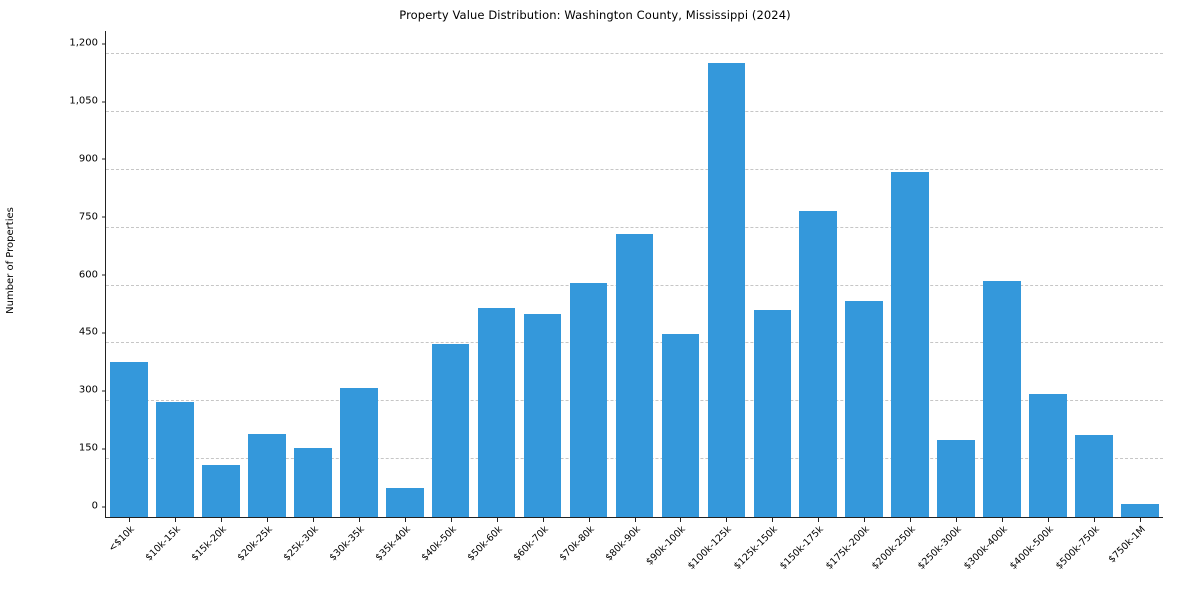 The width and height of the screenshot is (1190, 590). Describe the element at coordinates (666, 546) in the screenshot. I see `x-axis-tick-label: $90k-100k` at that location.